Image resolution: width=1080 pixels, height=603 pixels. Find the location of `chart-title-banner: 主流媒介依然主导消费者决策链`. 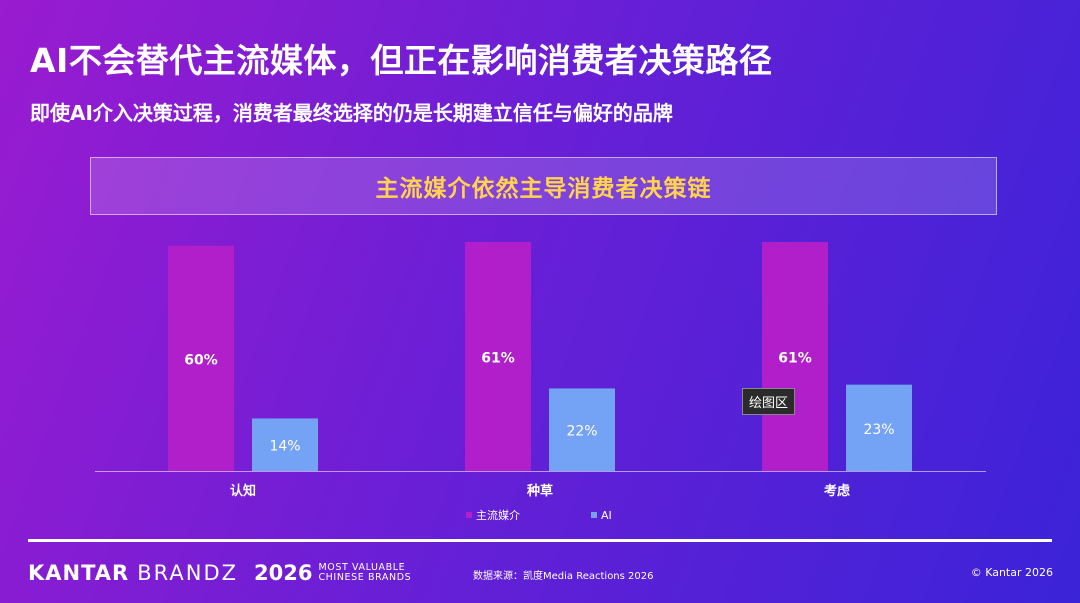

chart-title-banner: 主流媒介依然主导消费者决策链 is located at coordinates (543, 186).